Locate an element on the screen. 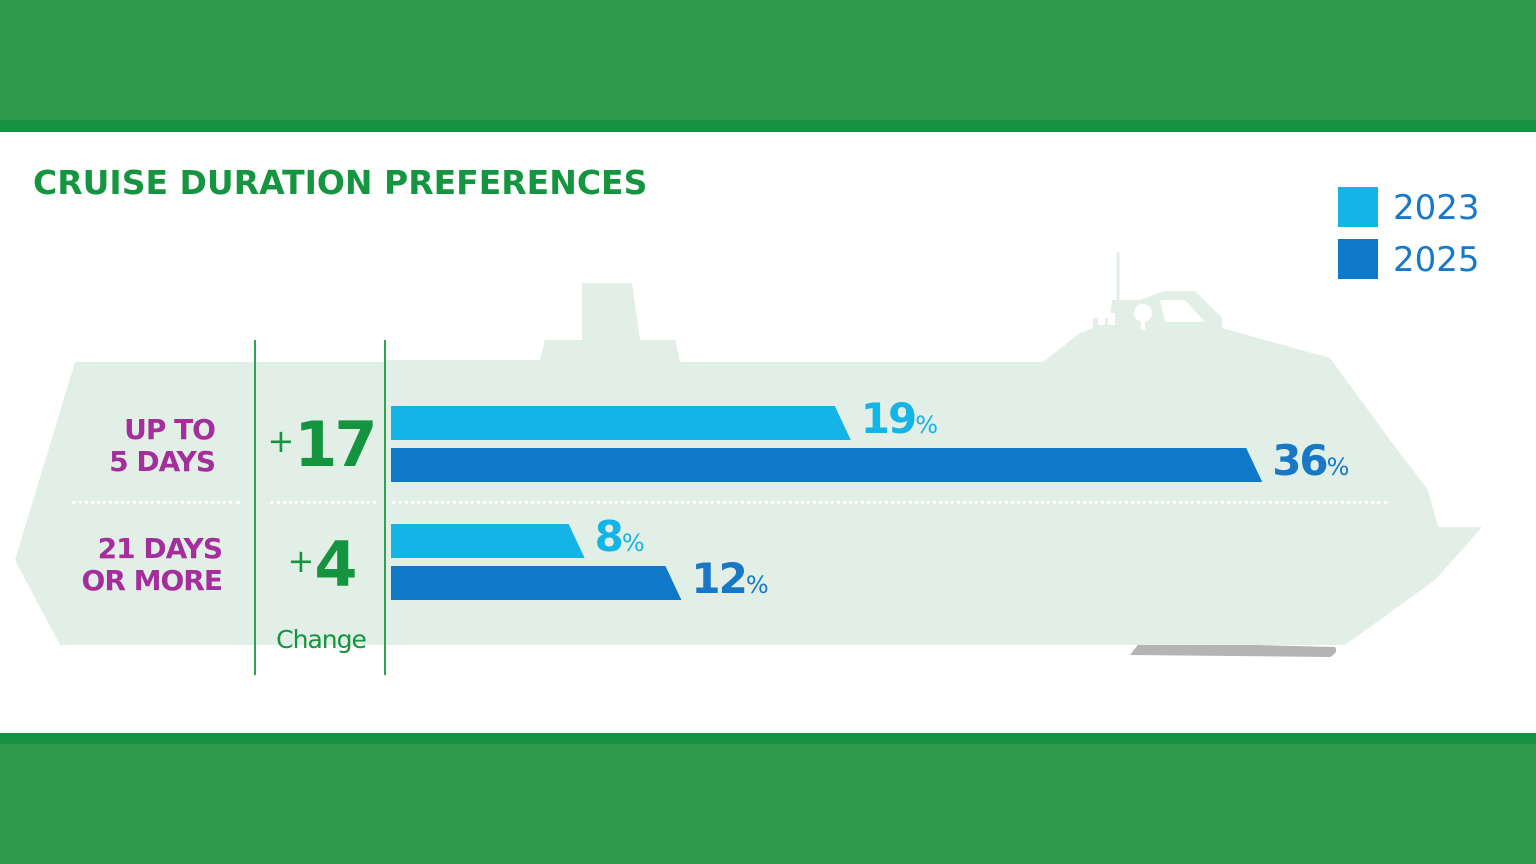 This screenshot has height=864, width=1536. bar-short-2025 is located at coordinates (827, 465).